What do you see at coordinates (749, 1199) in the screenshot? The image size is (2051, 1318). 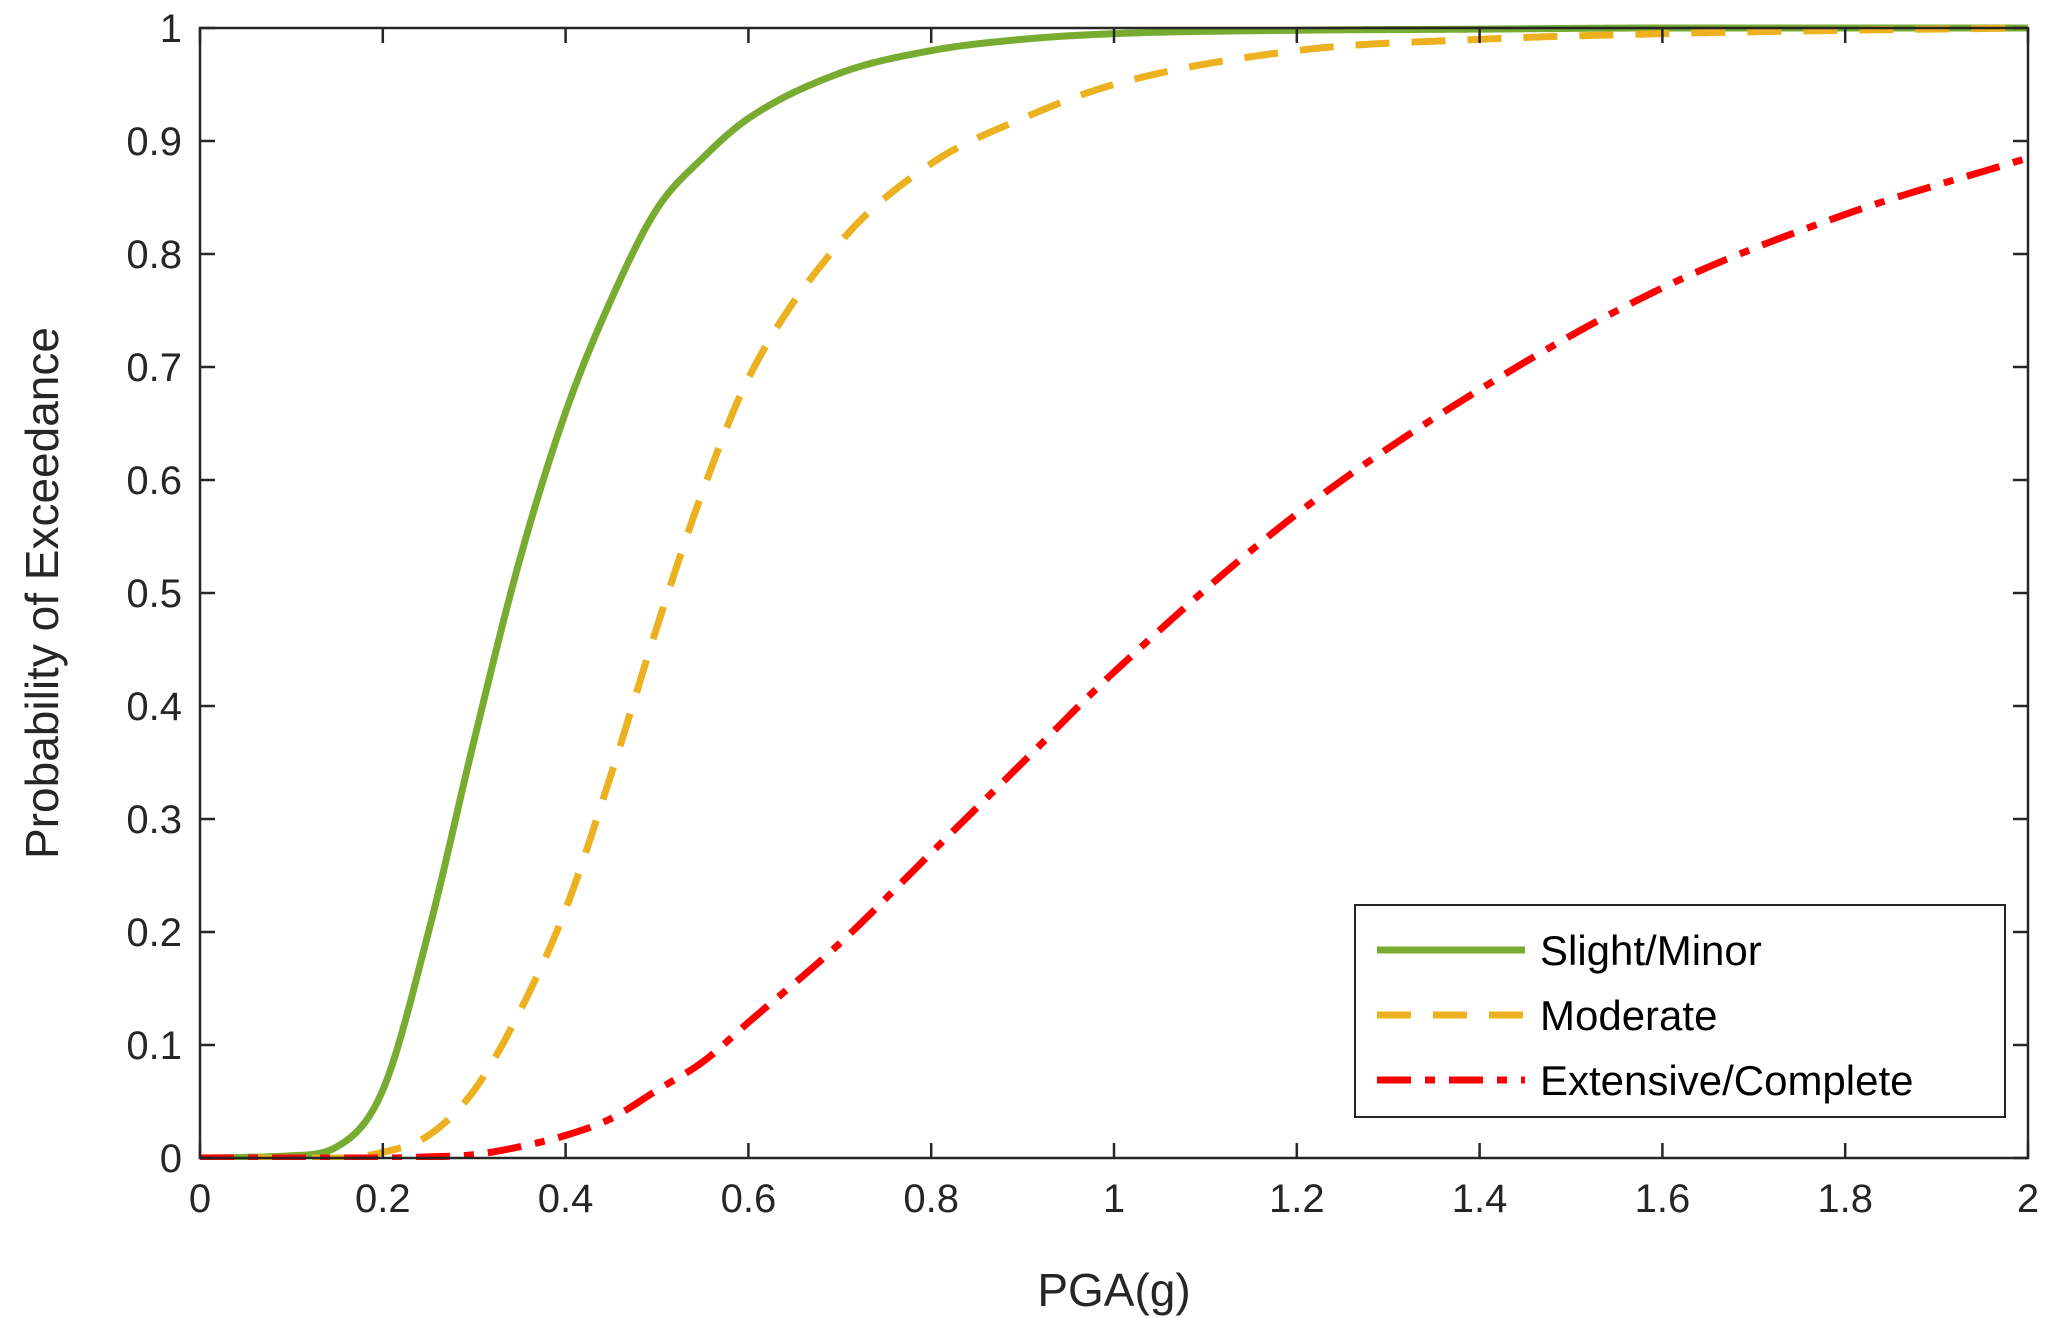 I see `x-tick-label: 0.6` at bounding box center [749, 1199].